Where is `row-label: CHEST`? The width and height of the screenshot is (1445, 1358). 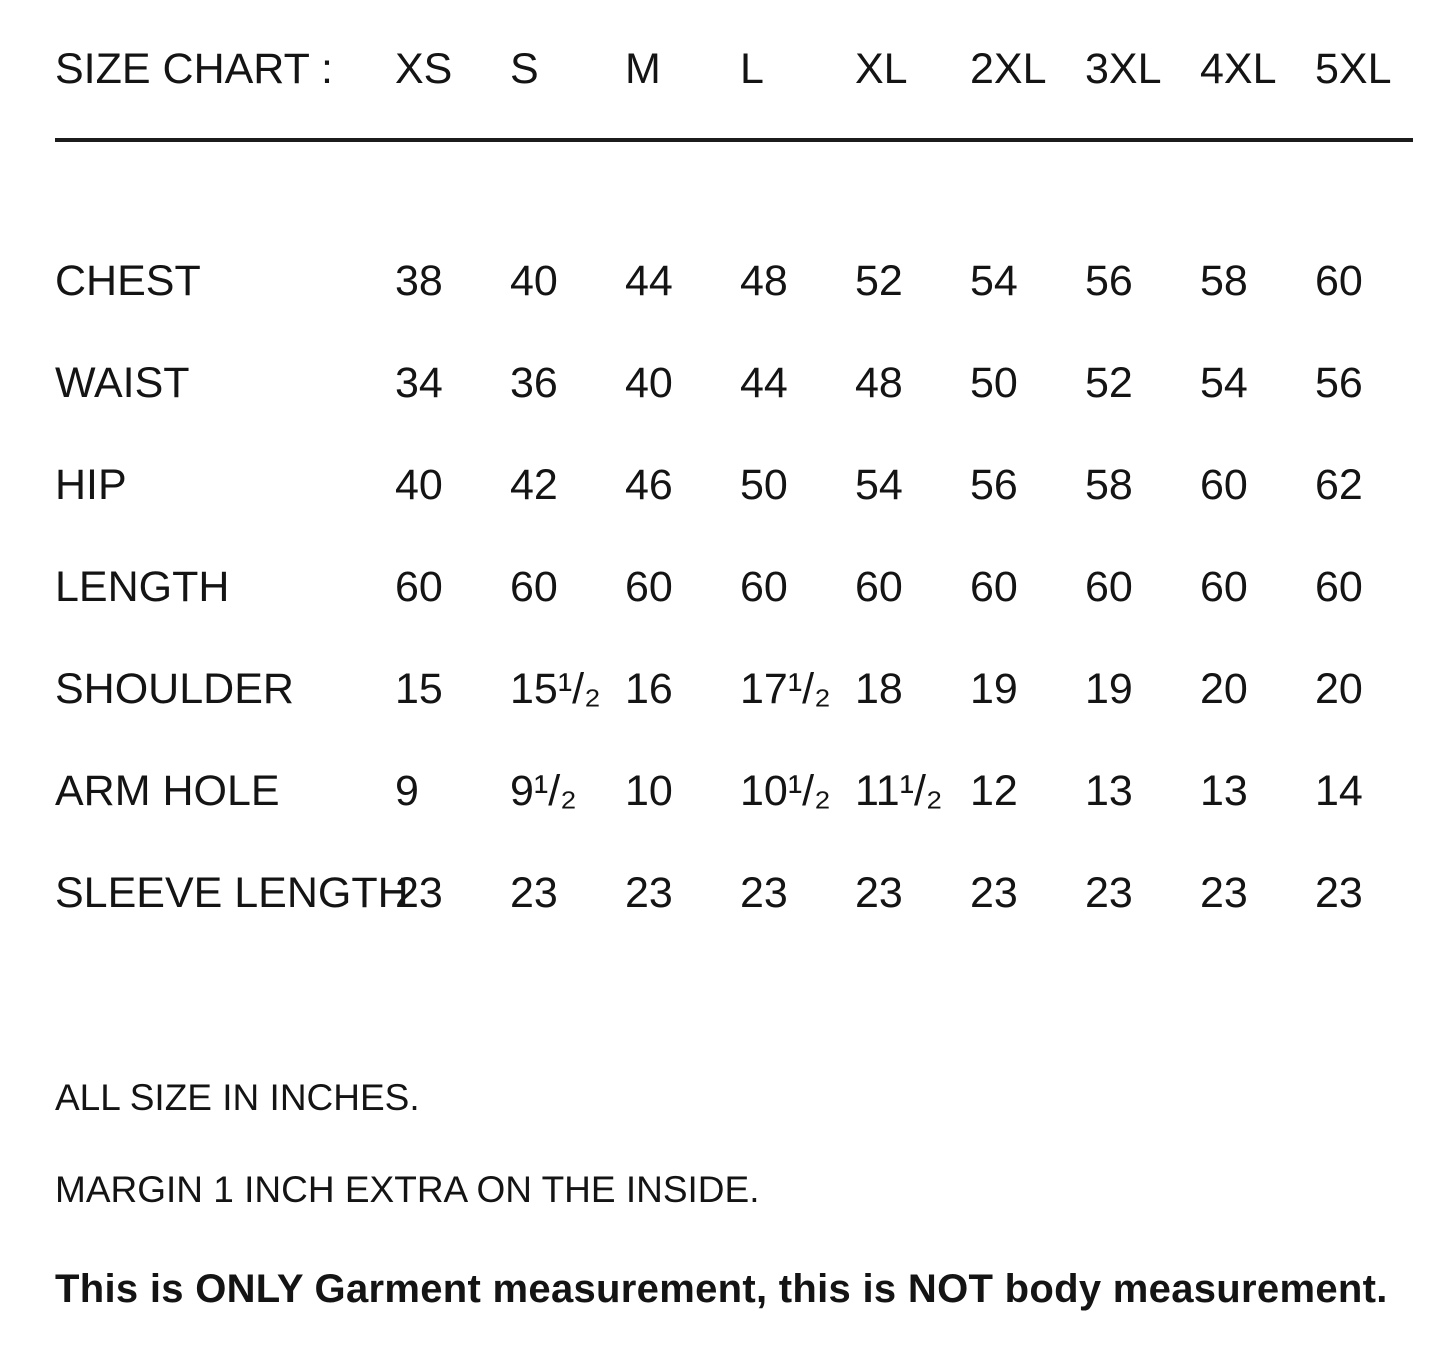
row-label: CHEST is located at coordinates (128, 280).